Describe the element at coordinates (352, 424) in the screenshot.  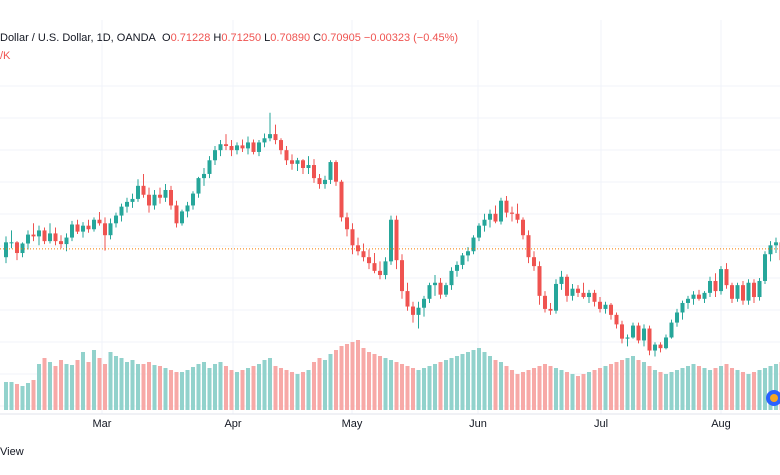
I see `time-axis-label: May` at that location.